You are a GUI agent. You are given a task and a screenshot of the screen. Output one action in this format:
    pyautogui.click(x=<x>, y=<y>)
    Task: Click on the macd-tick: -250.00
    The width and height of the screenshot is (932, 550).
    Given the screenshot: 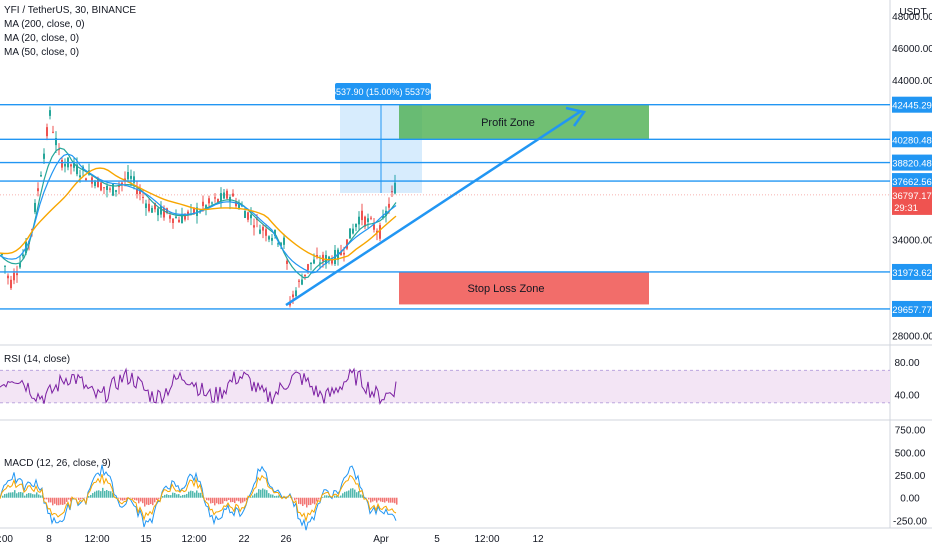 What is the action you would take?
    pyautogui.click(x=910, y=521)
    